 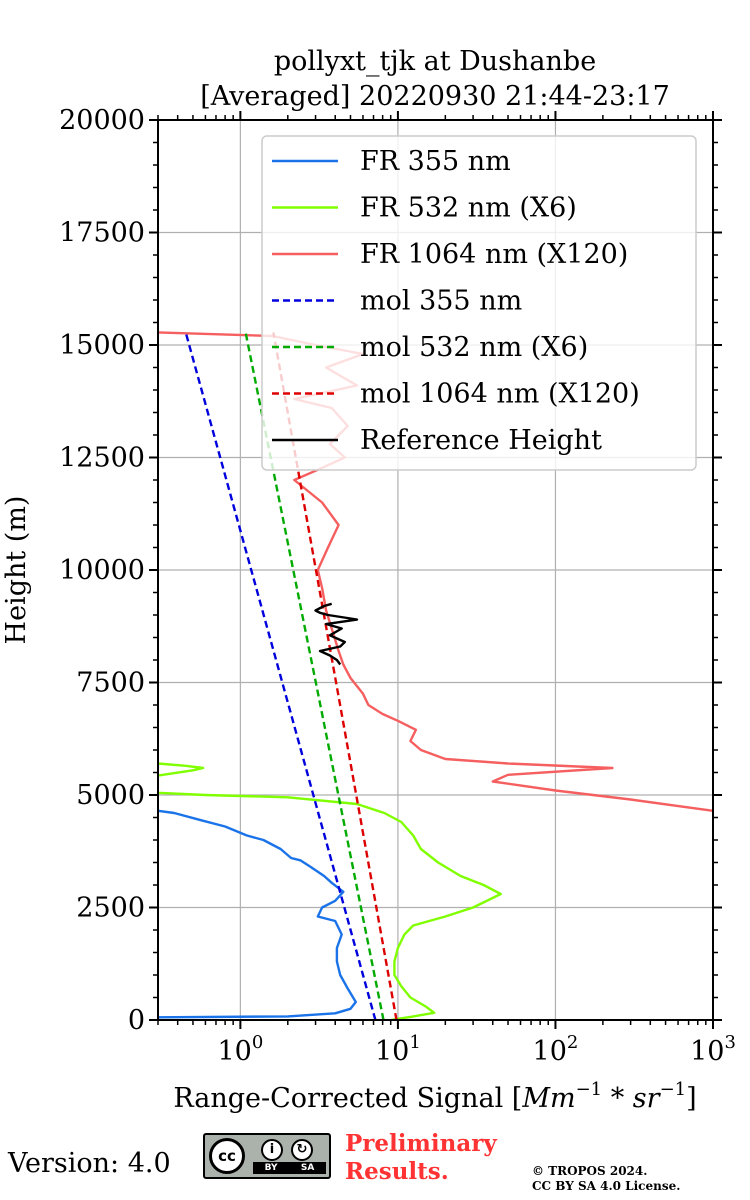 I want to click on preliminary-results-note: Preliminary Results., so click(x=421, y=1158).